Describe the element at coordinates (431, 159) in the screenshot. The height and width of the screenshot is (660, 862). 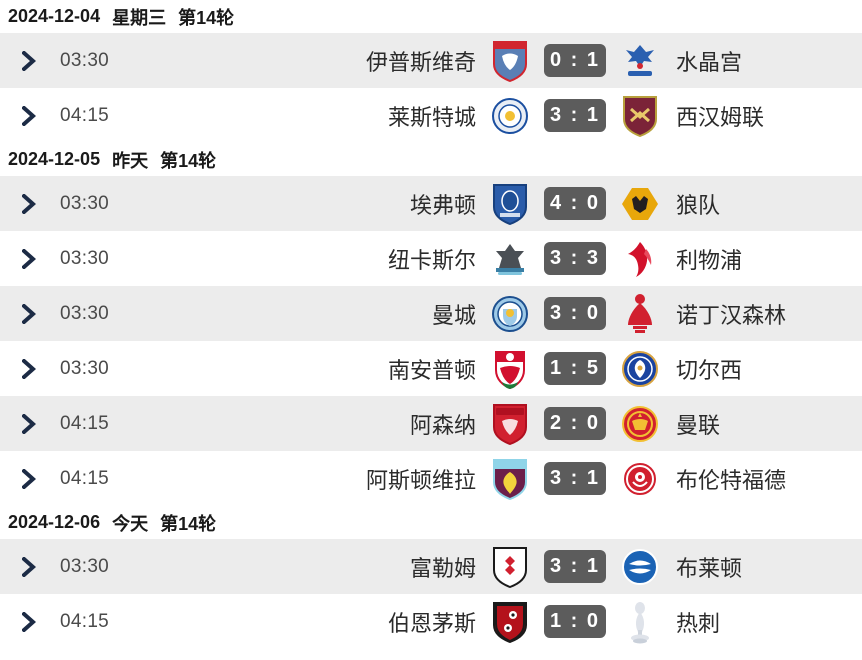
I see `date-header: 2024-12-05 昨天 第14轮` at that location.